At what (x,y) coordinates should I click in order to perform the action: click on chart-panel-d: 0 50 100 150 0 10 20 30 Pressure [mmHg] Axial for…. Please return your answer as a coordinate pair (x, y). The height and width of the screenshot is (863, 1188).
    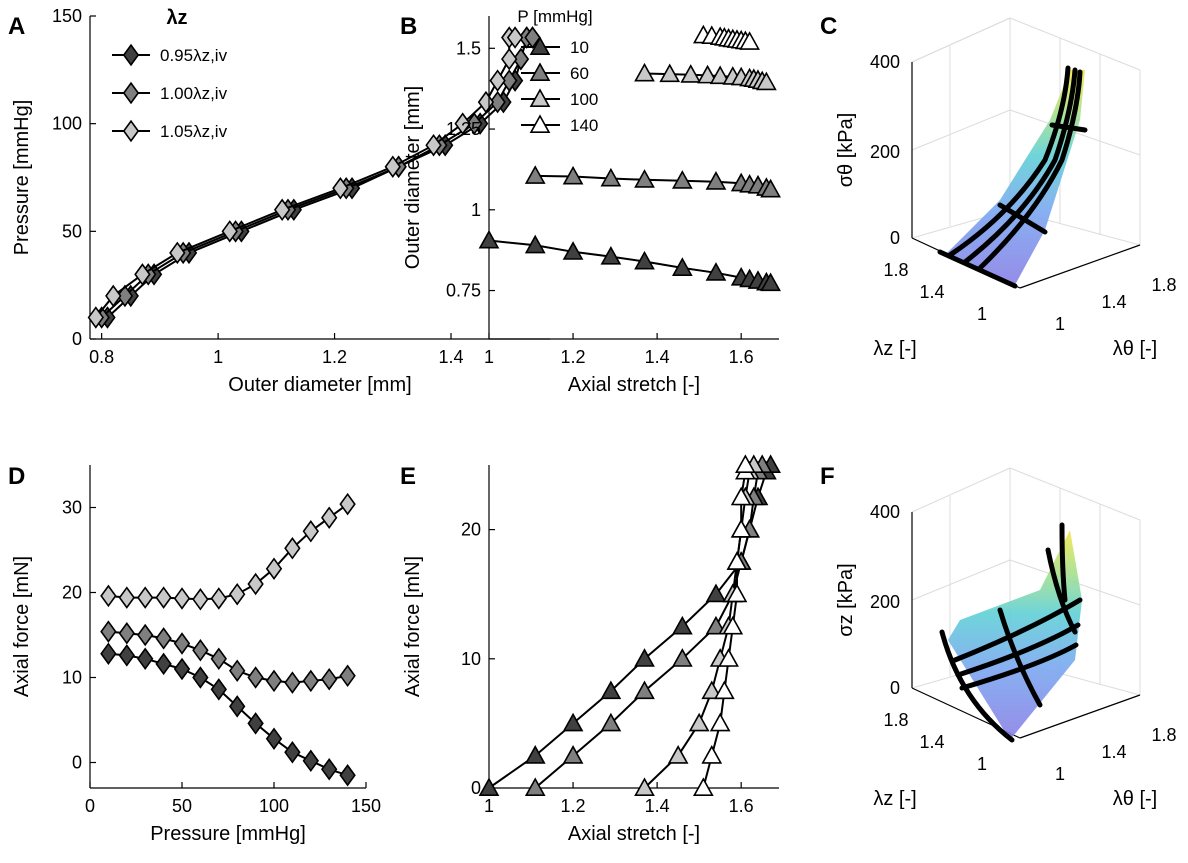
    Looking at the image, I should click on (196, 655).